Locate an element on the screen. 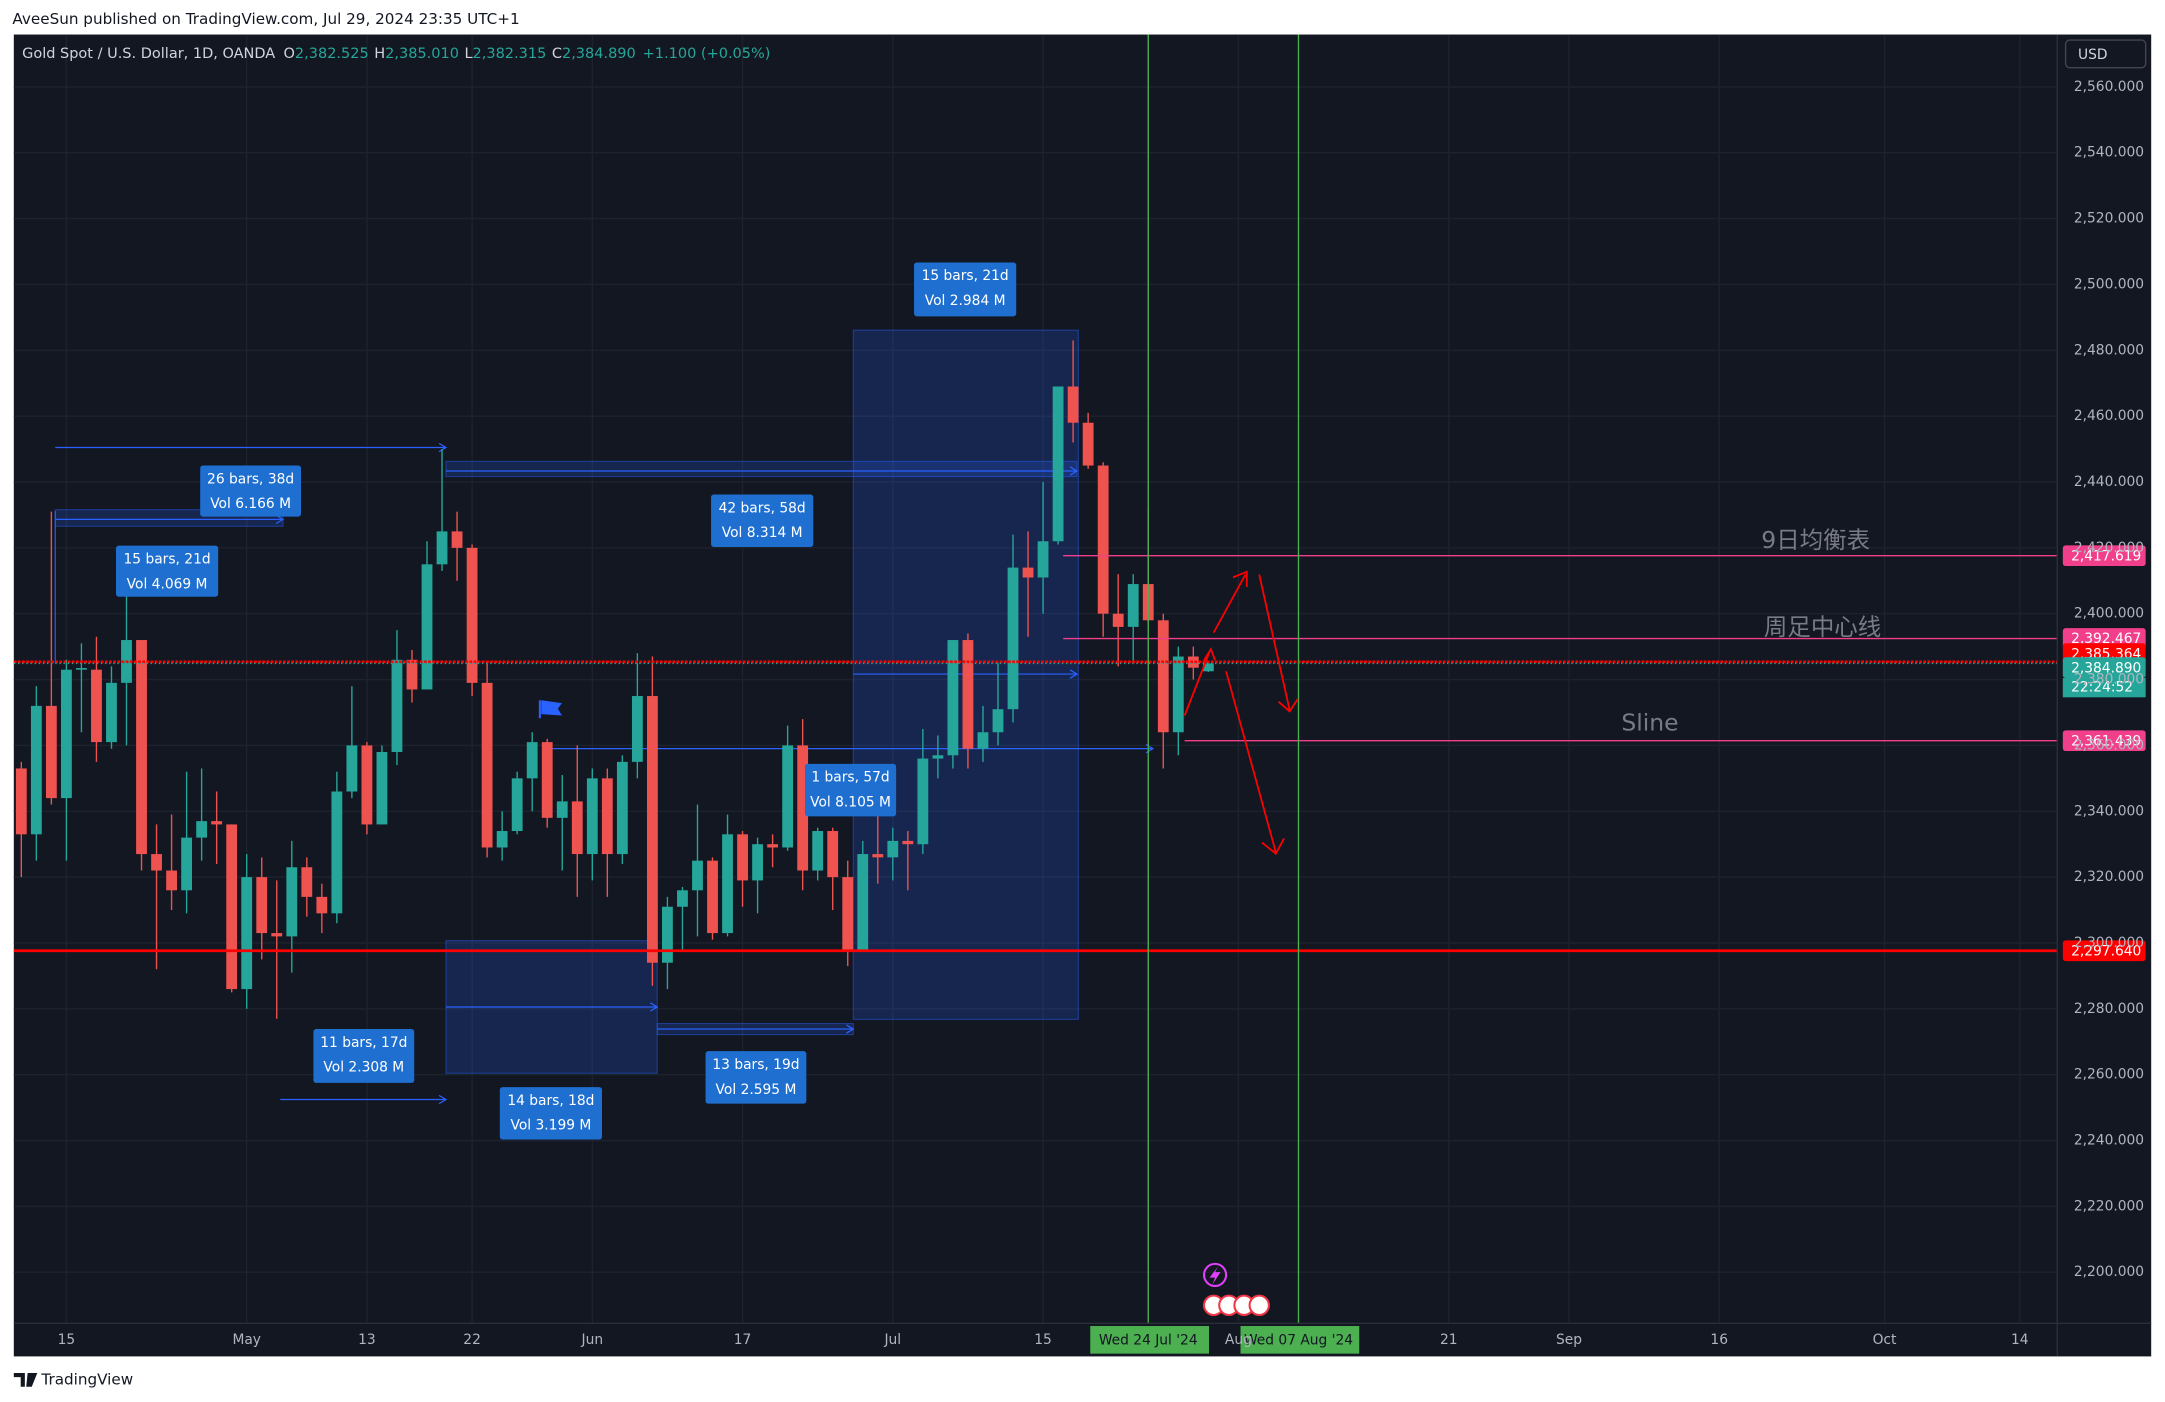 The image size is (2165, 1402). currency: USD is located at coordinates (2092, 55).